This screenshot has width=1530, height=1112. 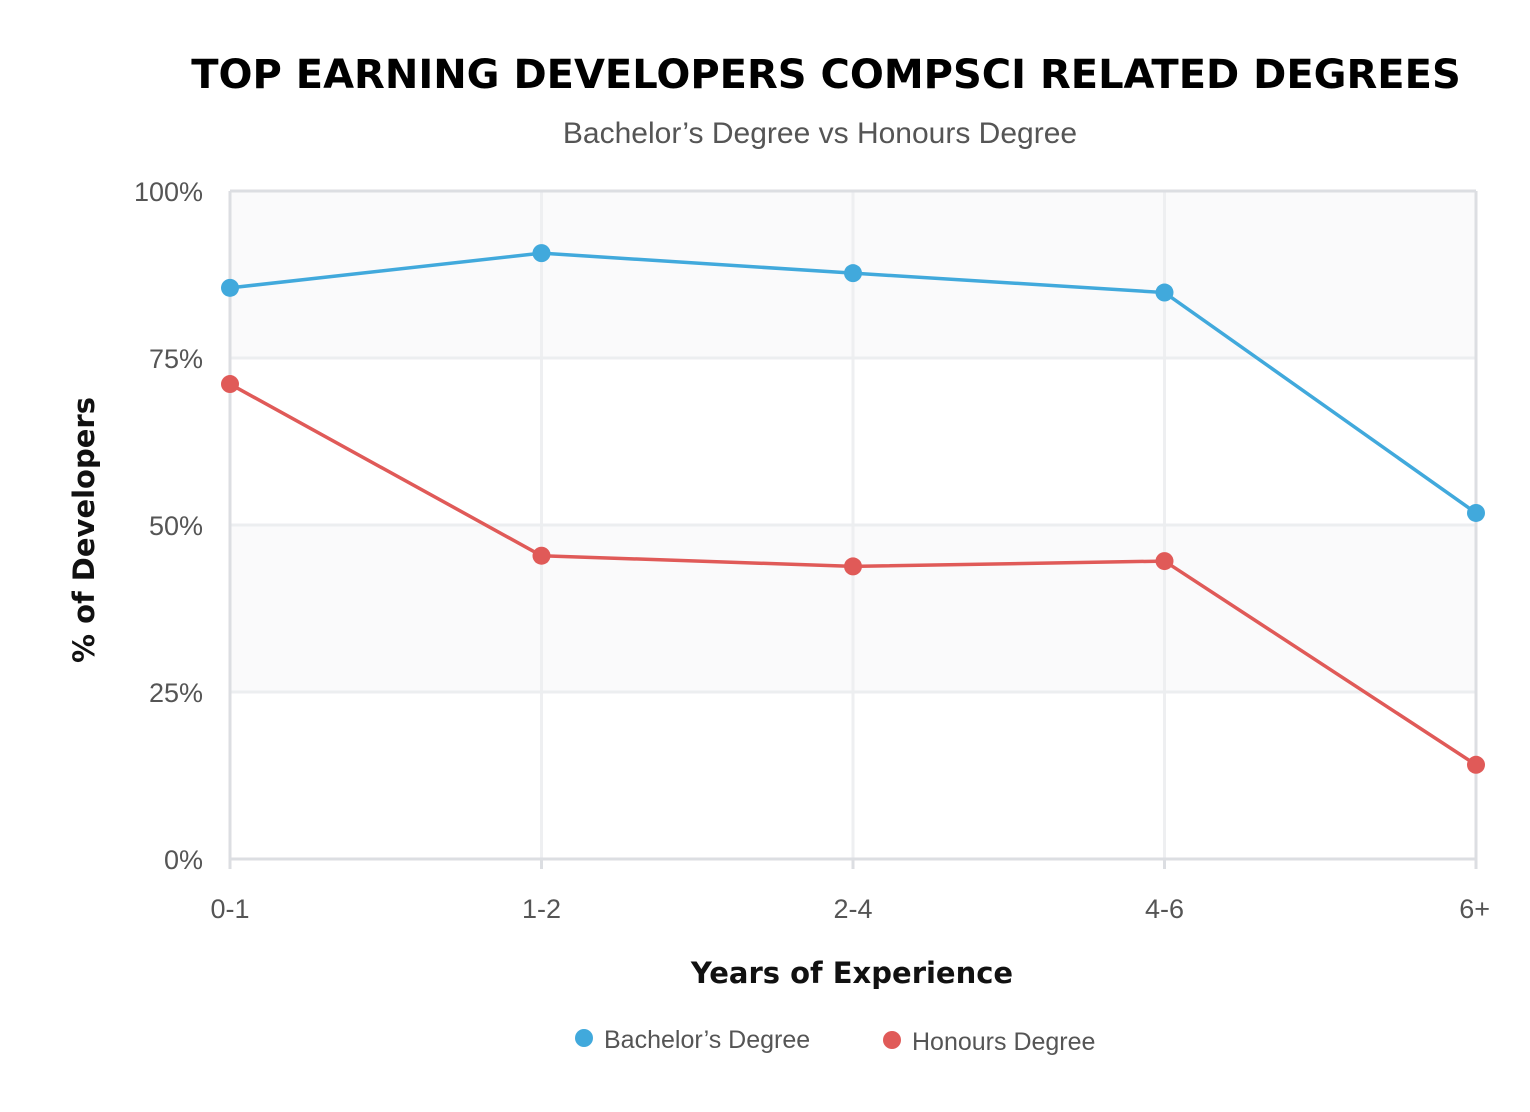 What do you see at coordinates (851, 973) in the screenshot?
I see `x-axis-label: Years of Experience` at bounding box center [851, 973].